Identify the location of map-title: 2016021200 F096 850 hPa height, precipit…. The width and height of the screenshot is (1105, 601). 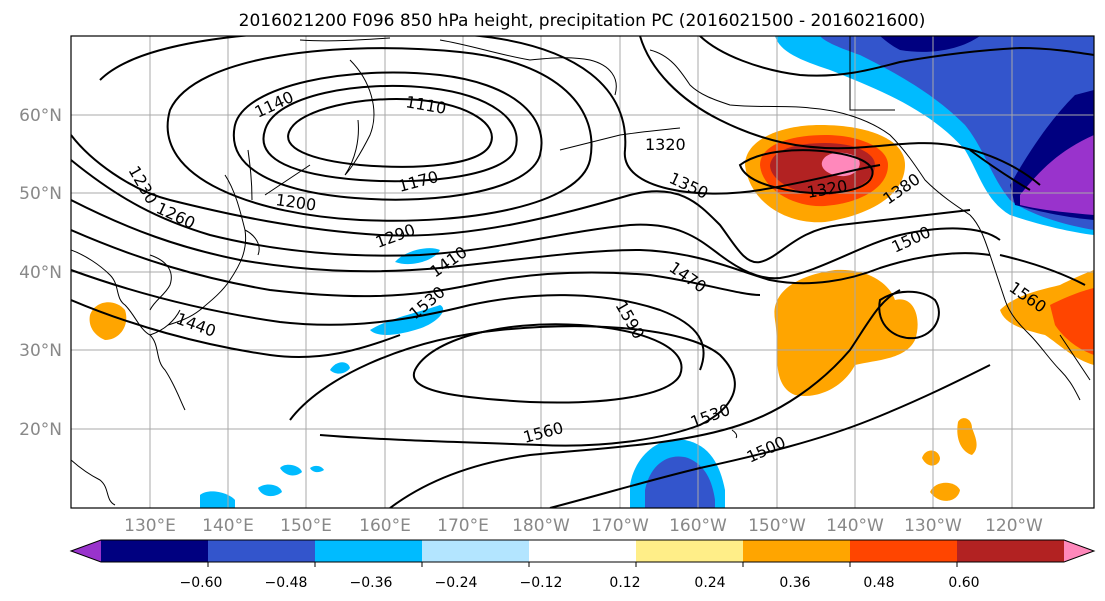
(582, 21).